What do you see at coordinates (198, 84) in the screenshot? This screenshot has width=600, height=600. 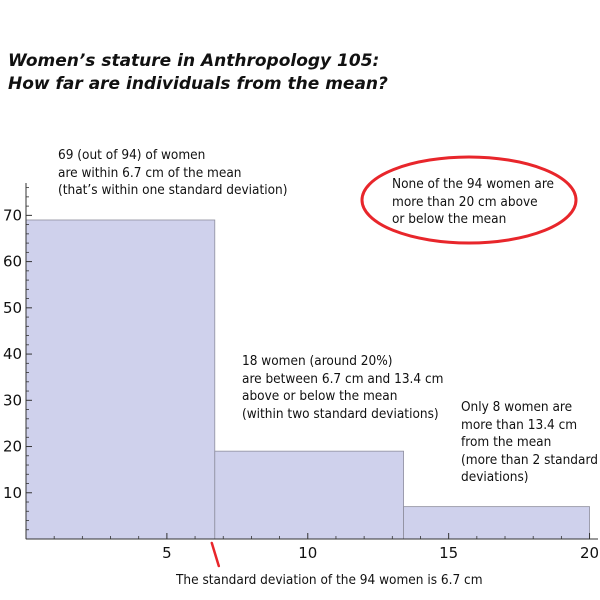 I see `title-line: How far are individuals from the mean?` at bounding box center [198, 84].